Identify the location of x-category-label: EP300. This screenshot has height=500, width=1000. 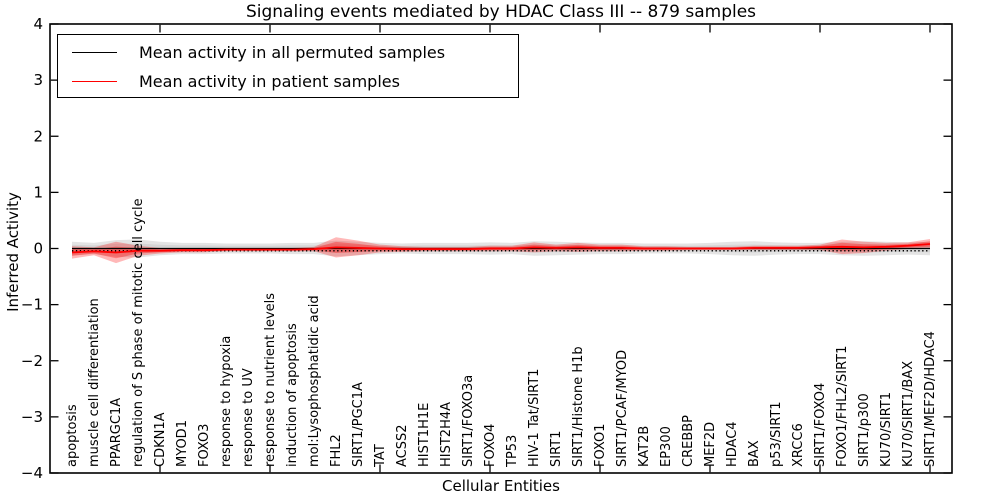
(666, 446).